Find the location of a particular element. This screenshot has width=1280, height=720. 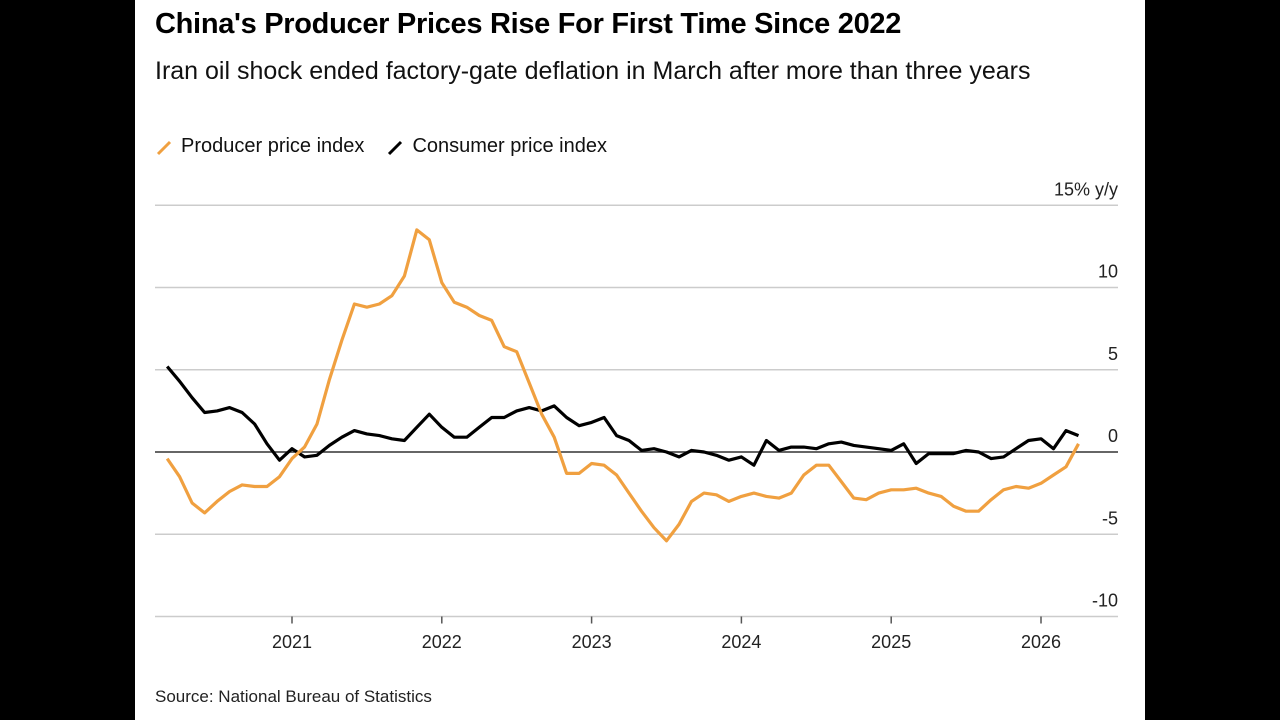

y-tick-label: -10 is located at coordinates (1105, 601).